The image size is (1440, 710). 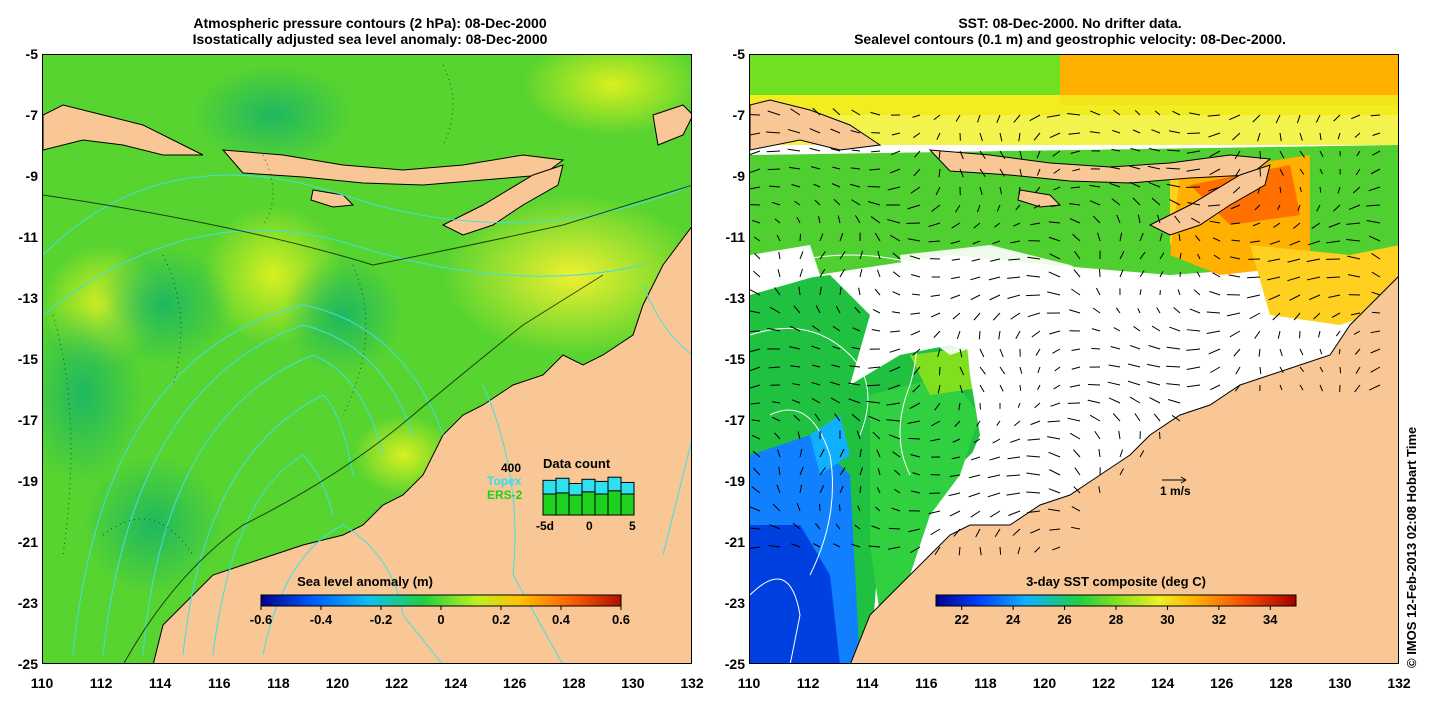 What do you see at coordinates (515, 683) in the screenshot?
I see `left-x-tick: 126` at bounding box center [515, 683].